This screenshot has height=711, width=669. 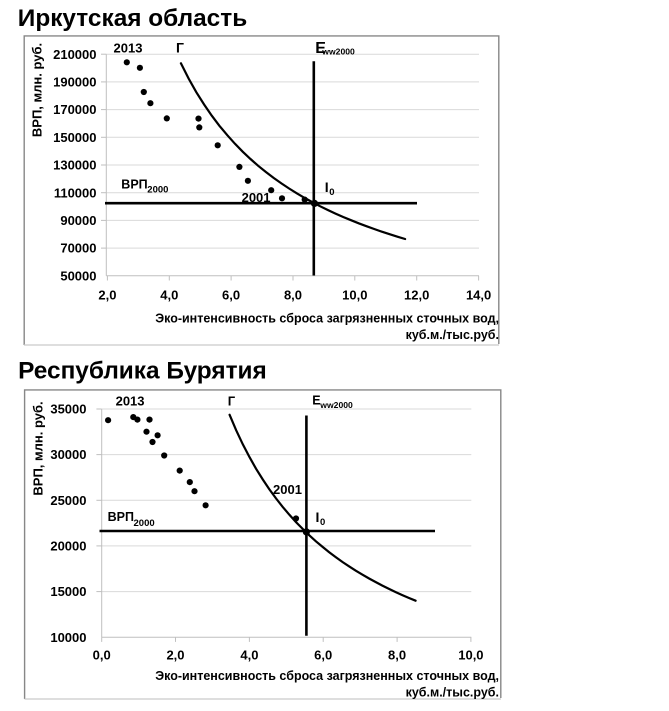 I want to click on svg-text: 90000, so click(x=78, y=220).